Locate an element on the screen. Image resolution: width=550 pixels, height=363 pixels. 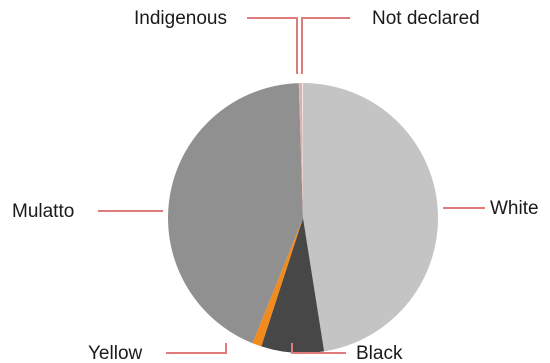
slice-label-not-declared: Not declared is located at coordinates (426, 18).